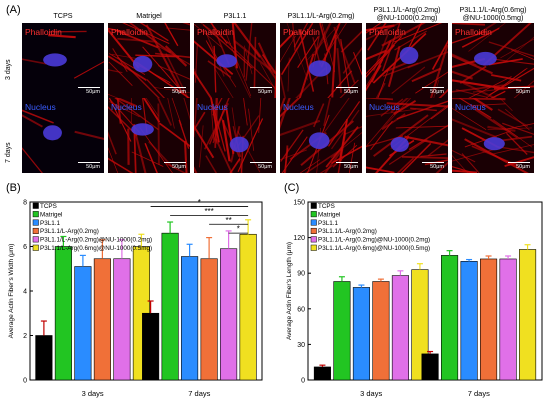 Image resolution: width=550 pixels, height=412 pixels. What do you see at coordinates (179, 167) in the screenshot?
I see `scale-label: 50μm` at bounding box center [179, 167].